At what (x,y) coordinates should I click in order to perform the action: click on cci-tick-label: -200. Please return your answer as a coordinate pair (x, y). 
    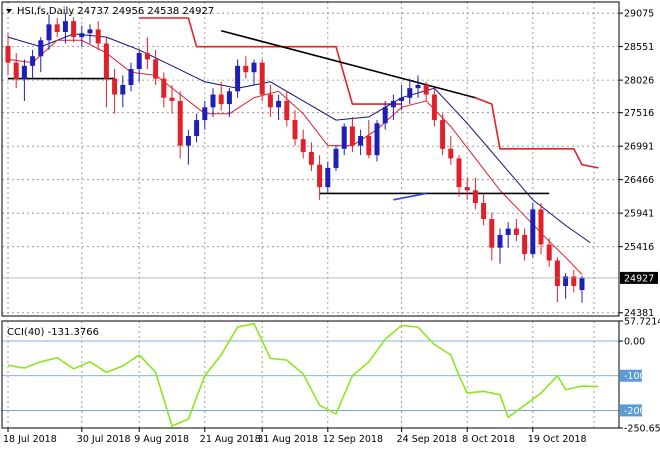
    Looking at the image, I should click on (635, 411).